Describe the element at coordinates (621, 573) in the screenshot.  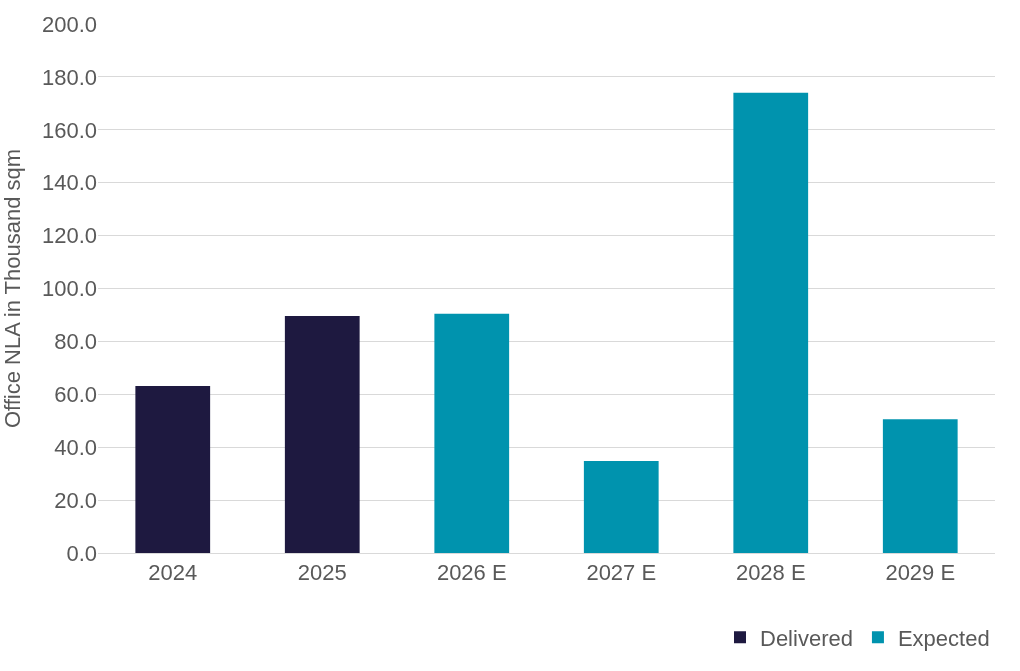
I see `x-tick-label: 2027 E` at that location.